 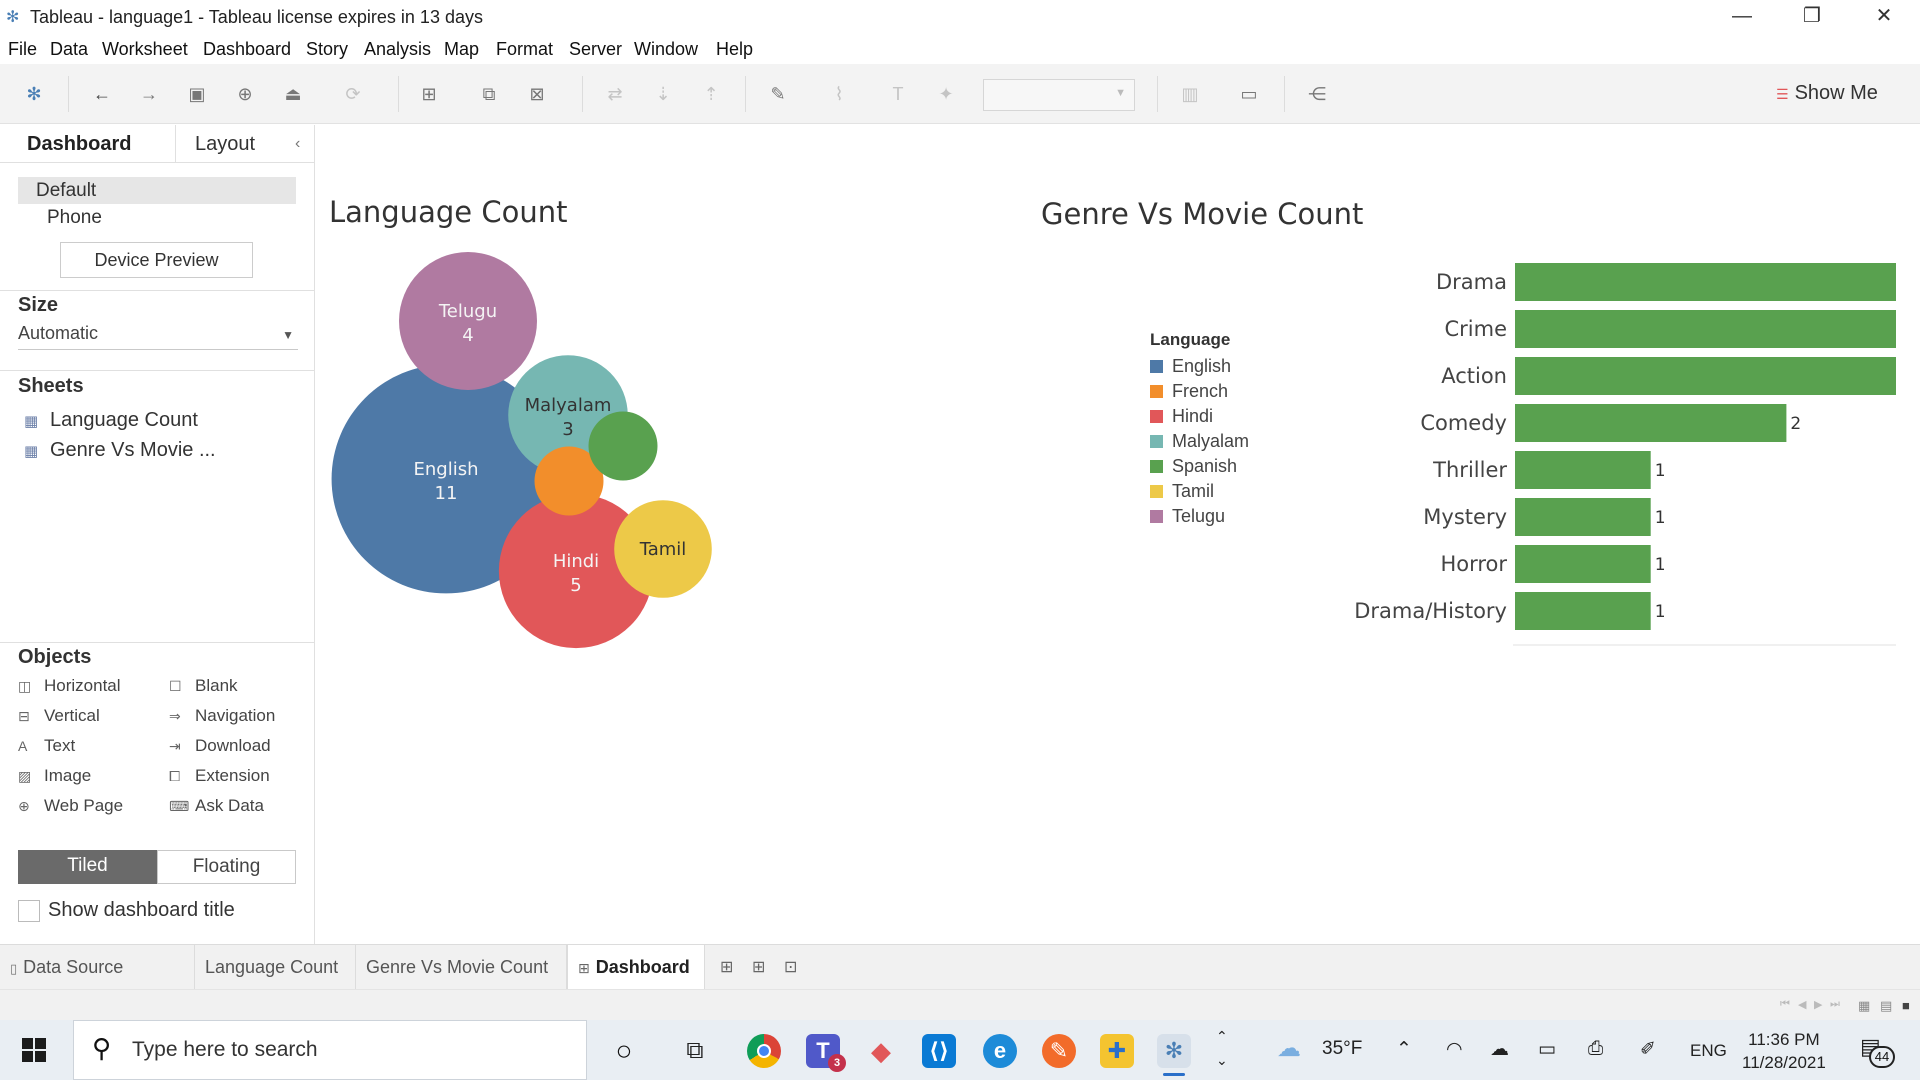 What do you see at coordinates (468, 321) in the screenshot?
I see `bubble-telugu` at bounding box center [468, 321].